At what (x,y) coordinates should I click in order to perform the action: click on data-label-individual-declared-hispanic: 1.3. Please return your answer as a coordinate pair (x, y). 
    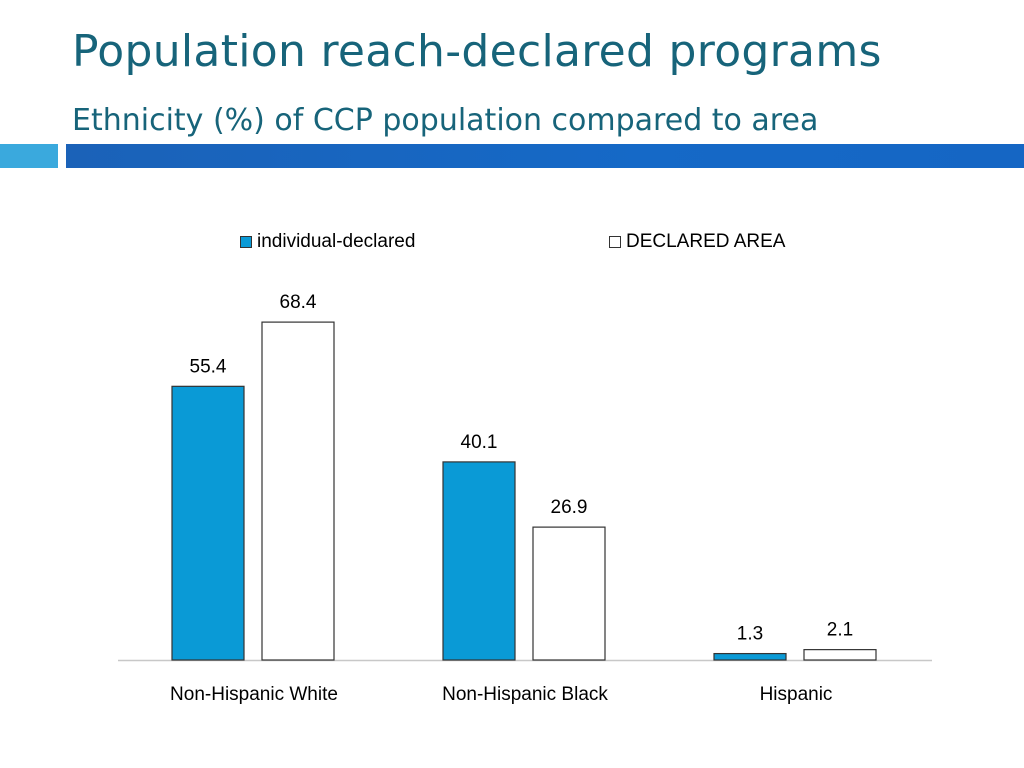
    Looking at the image, I should click on (750, 634).